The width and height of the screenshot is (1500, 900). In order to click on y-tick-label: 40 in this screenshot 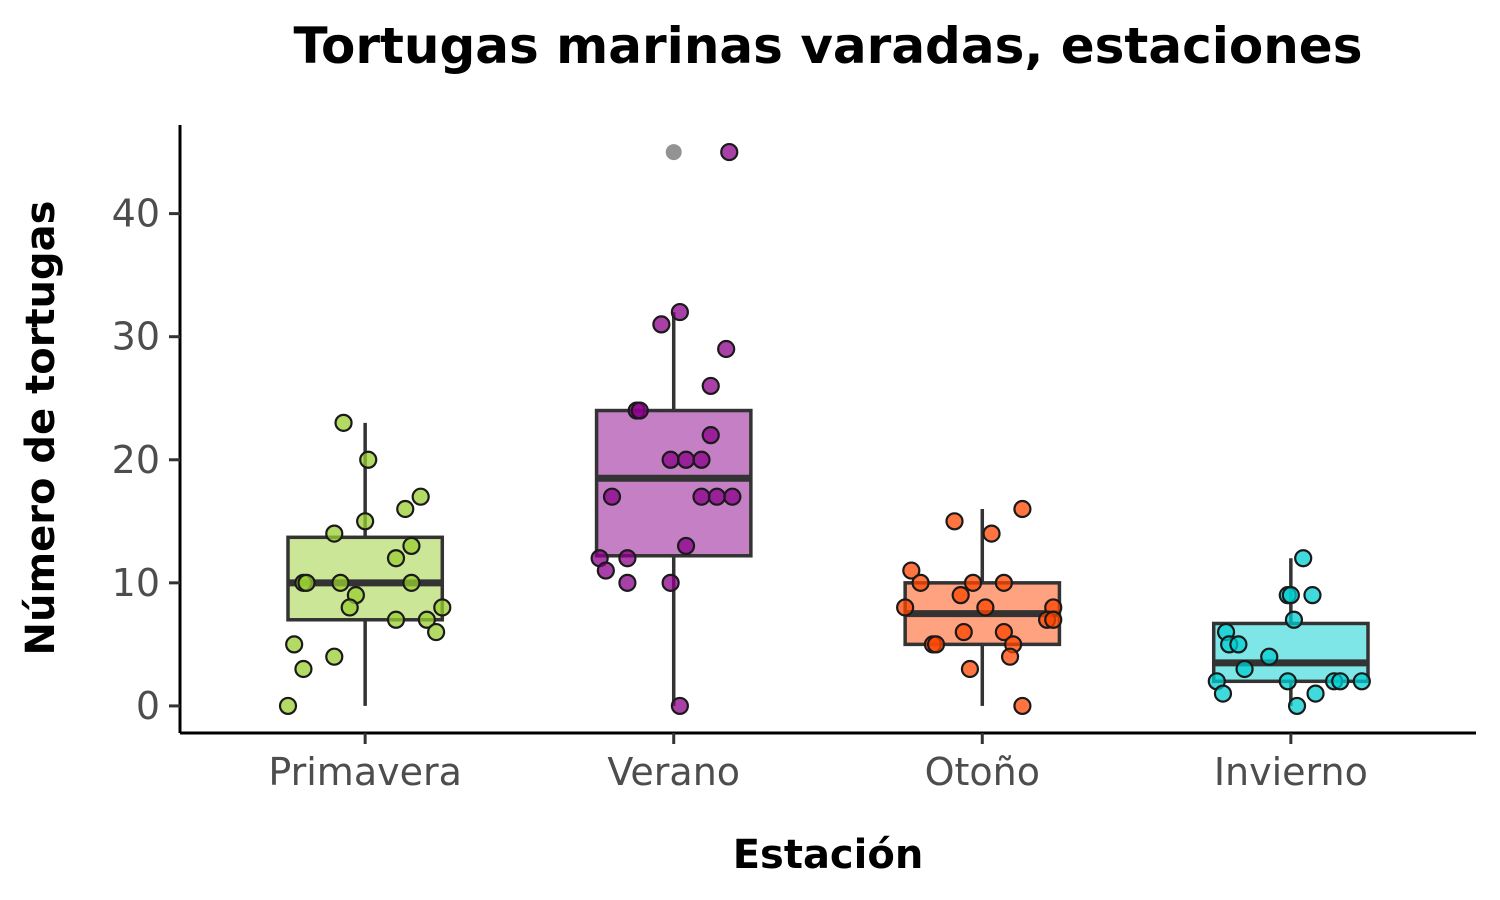, I will do `click(136, 214)`.